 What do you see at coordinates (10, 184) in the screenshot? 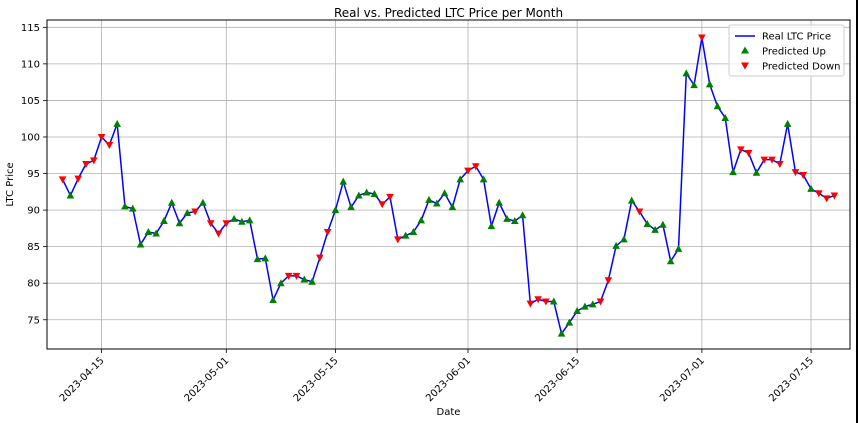
I see `y-axis-label: LTC Price` at bounding box center [10, 184].